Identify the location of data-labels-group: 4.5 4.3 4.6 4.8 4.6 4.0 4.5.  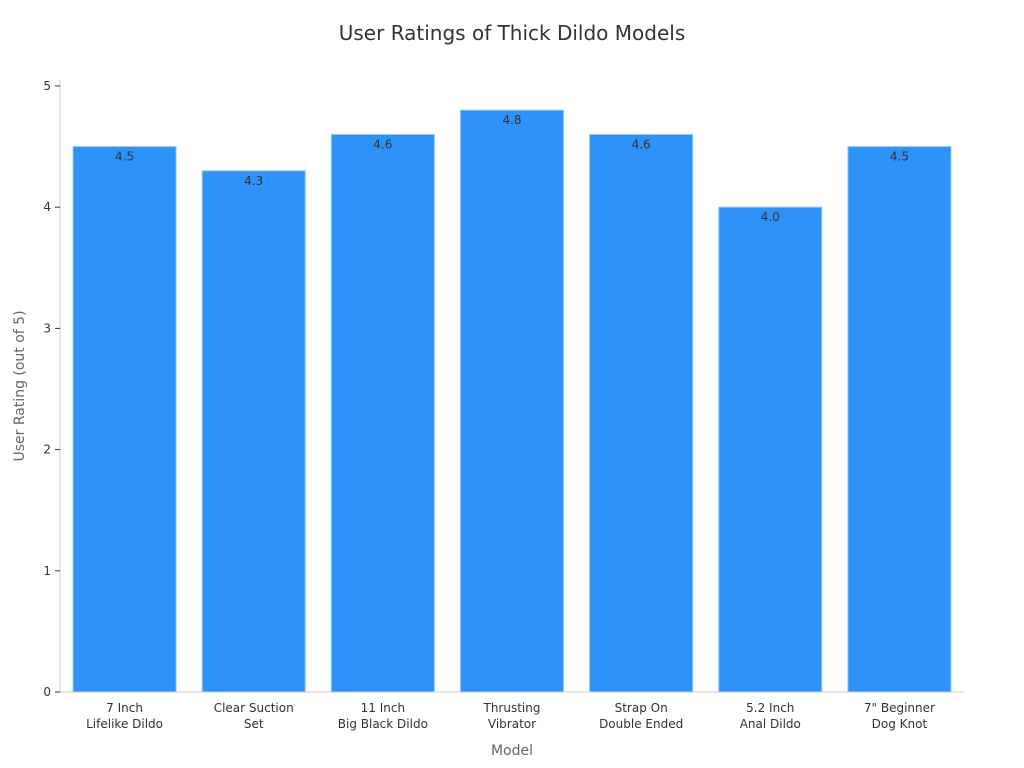
(512, 168).